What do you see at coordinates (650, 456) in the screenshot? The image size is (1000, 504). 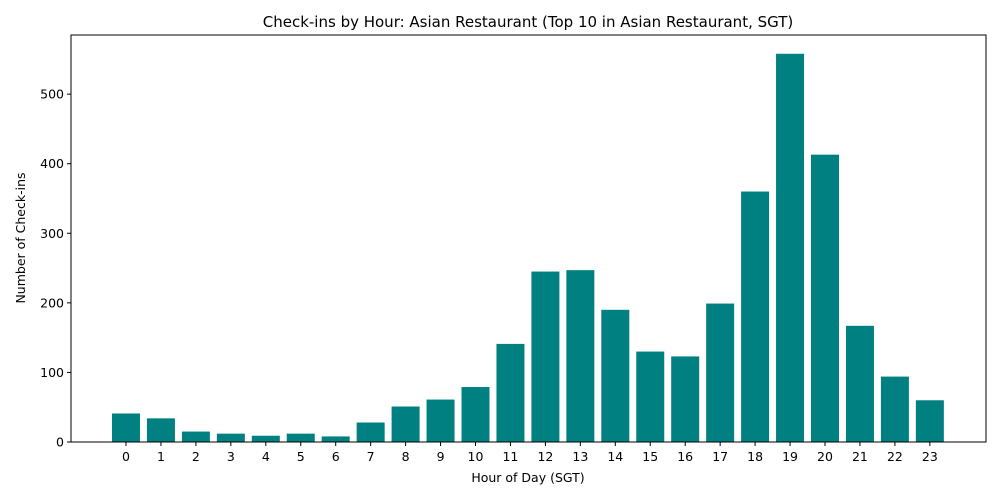 I see `x-tick-label: 15` at bounding box center [650, 456].